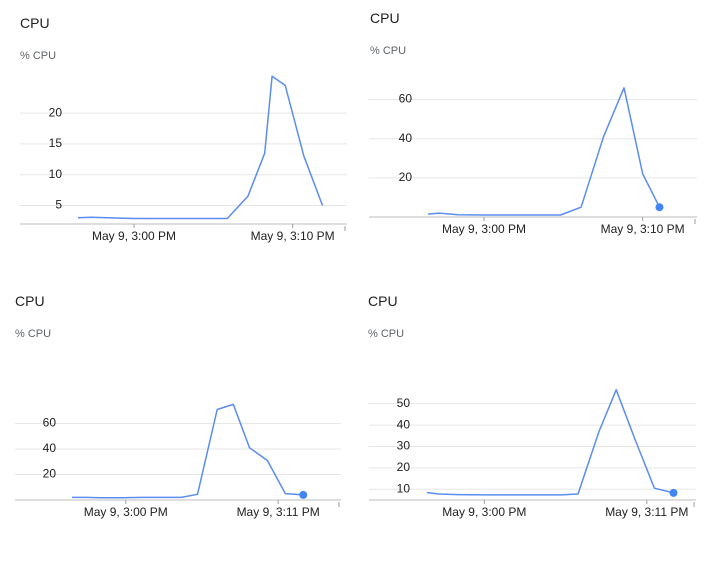 This screenshot has height=574, width=714. What do you see at coordinates (404, 403) in the screenshot?
I see `y-tick-label: 50` at bounding box center [404, 403].